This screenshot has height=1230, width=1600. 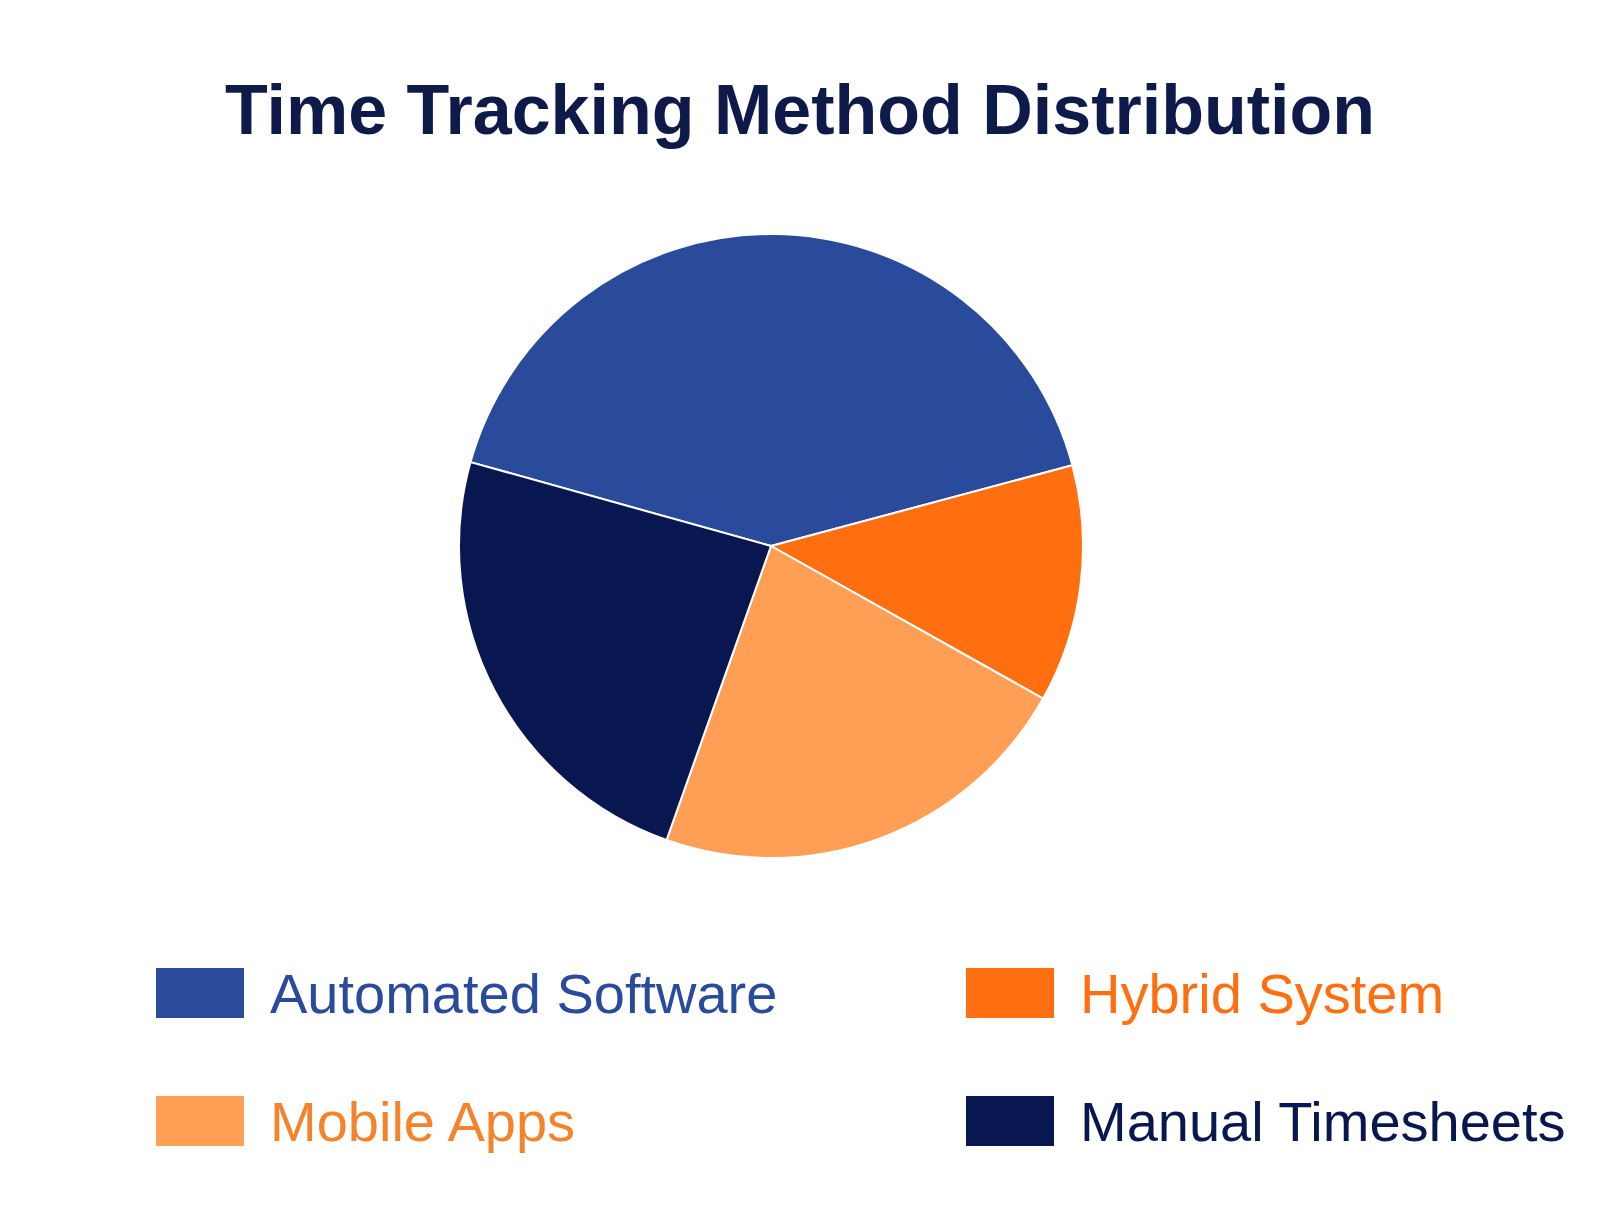 I want to click on legend-label: Automated Software, so click(x=524, y=993).